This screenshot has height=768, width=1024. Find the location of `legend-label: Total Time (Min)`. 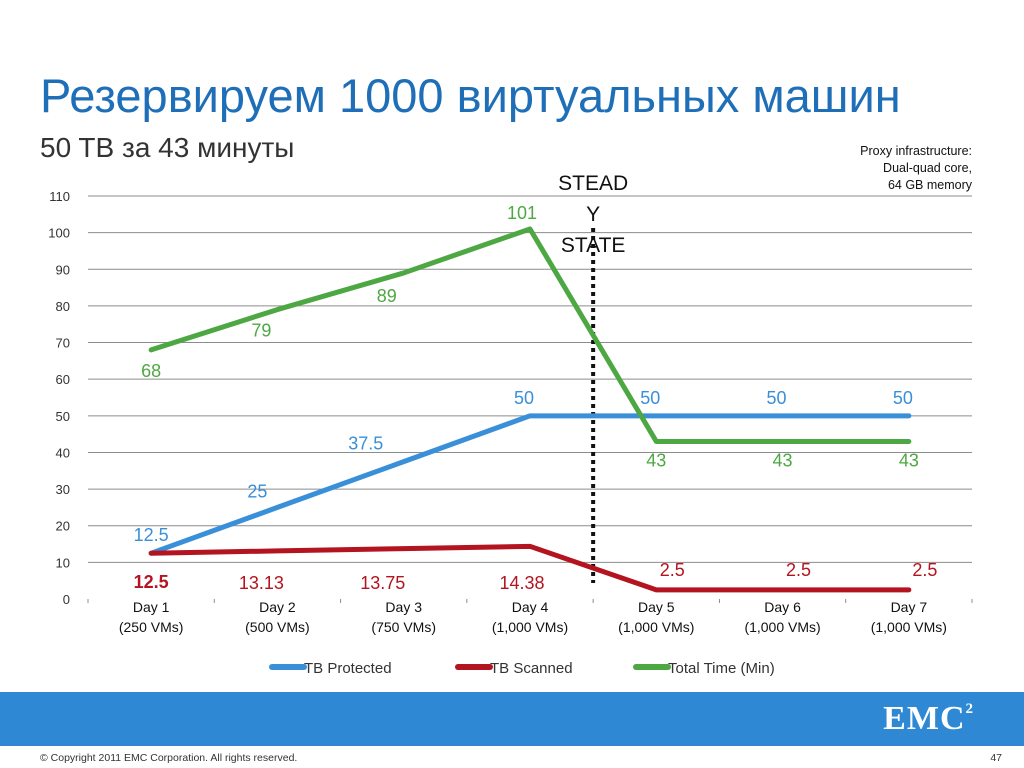

legend-label: Total Time (Min) is located at coordinates (721, 668).